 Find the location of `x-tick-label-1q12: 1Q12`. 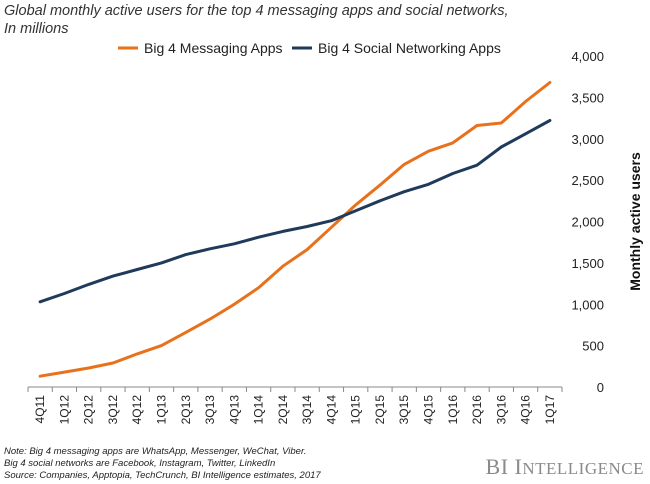

x-tick-label-1q12: 1Q12 is located at coordinates (64, 410).